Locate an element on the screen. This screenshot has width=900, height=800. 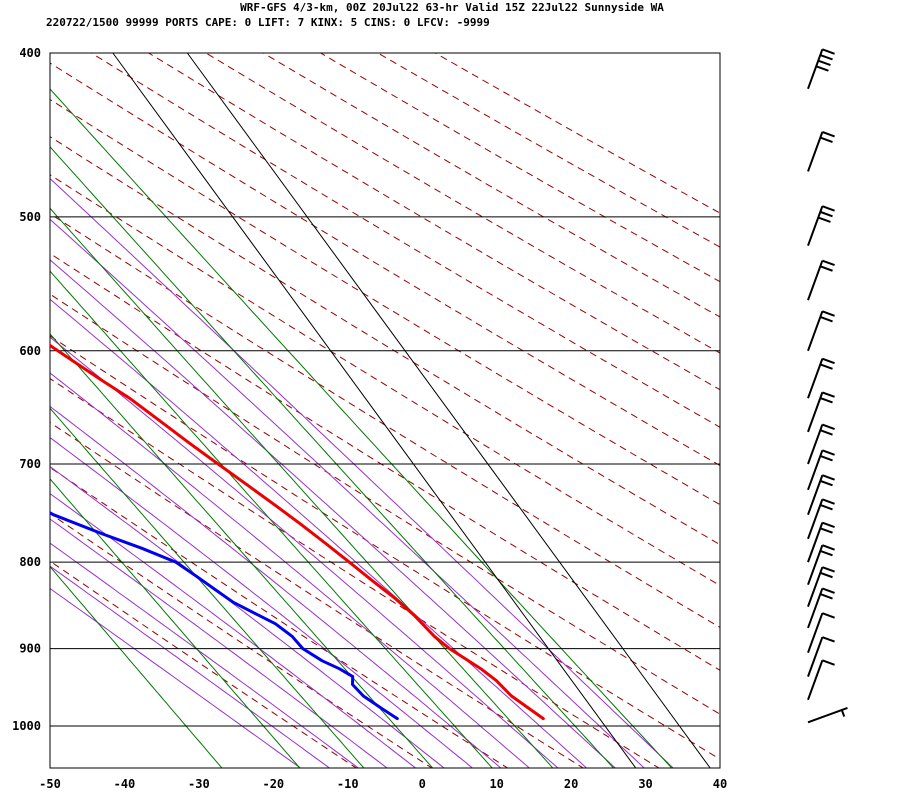
pressure-tick-label: 900 is located at coordinates (30, 649).